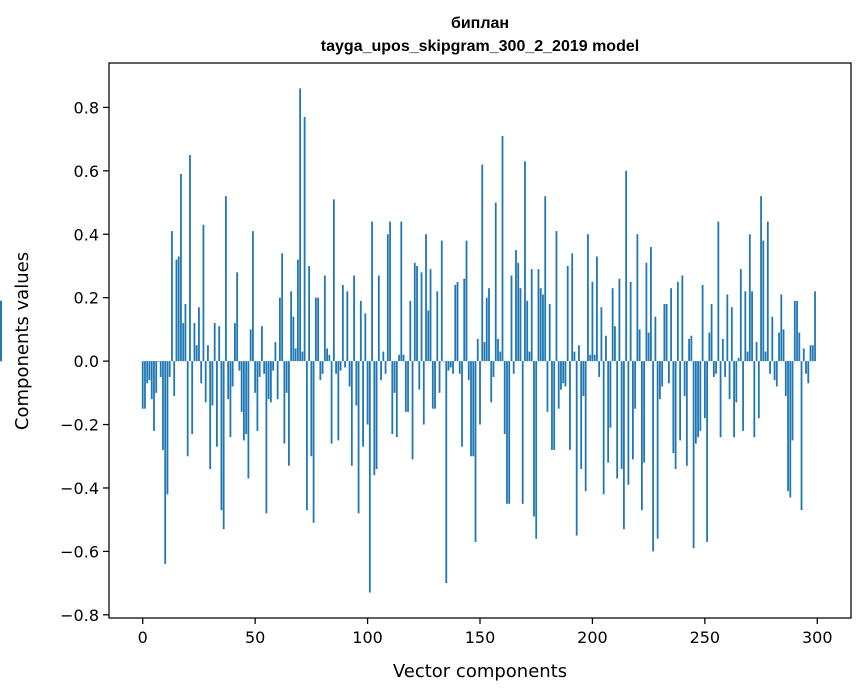  I want to click on x-tick-label: 250, so click(705, 637).